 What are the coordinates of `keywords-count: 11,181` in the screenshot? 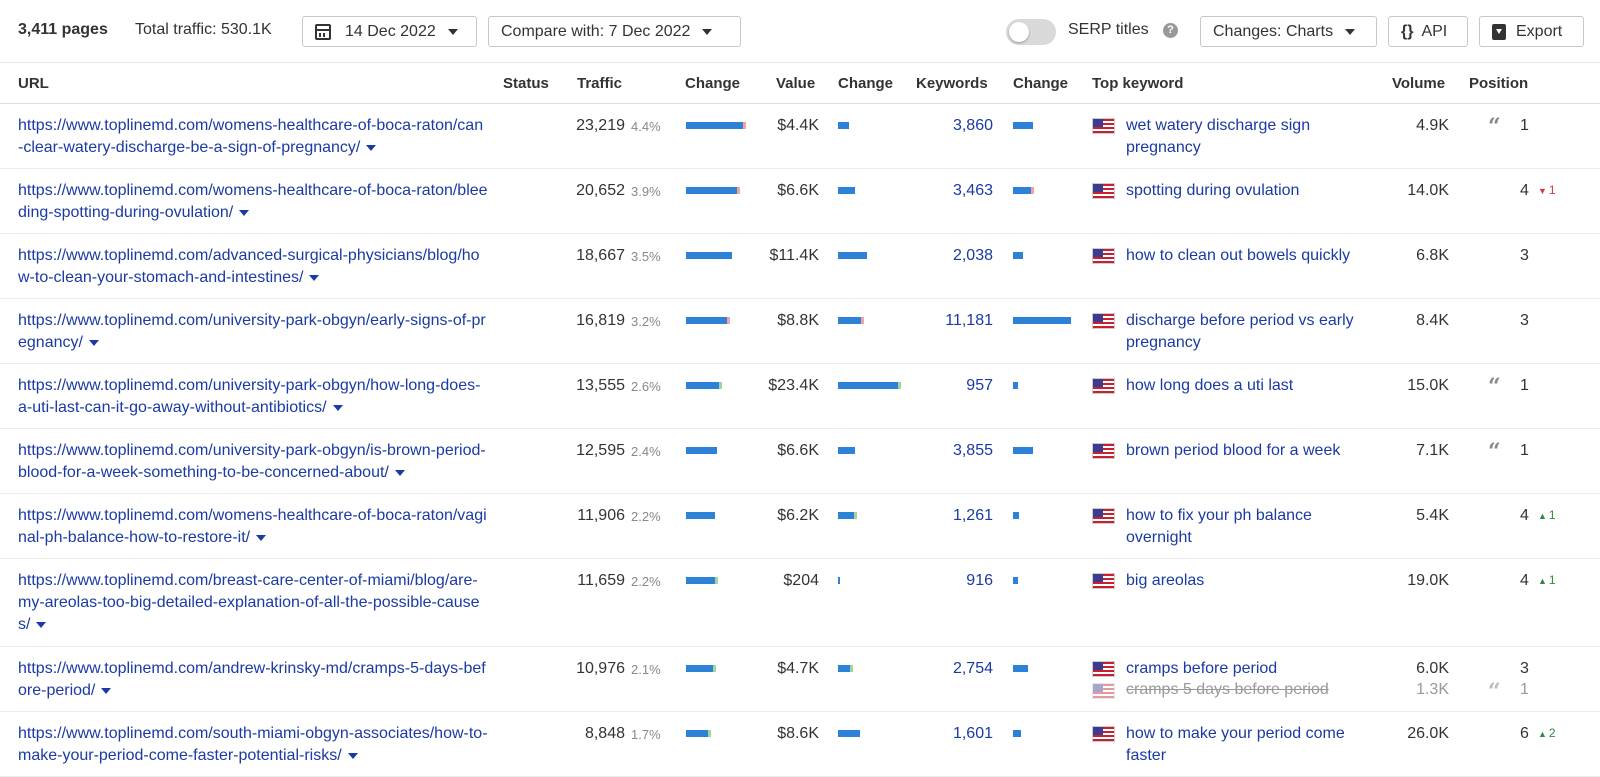 It's located at (969, 320).